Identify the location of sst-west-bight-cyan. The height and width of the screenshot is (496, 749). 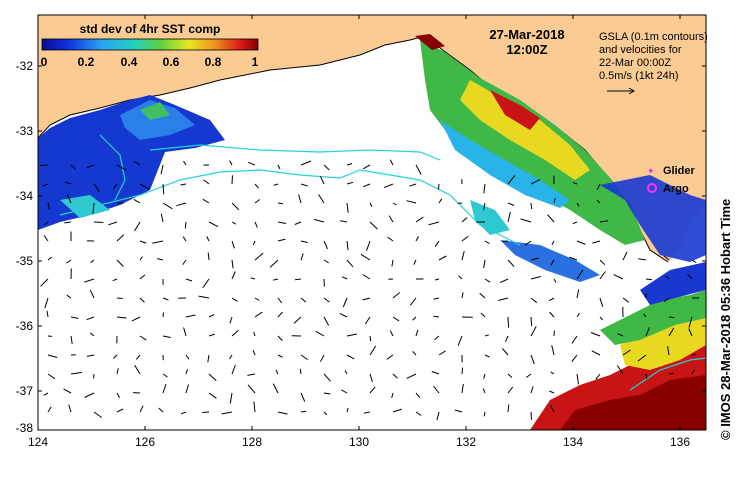
(85, 206).